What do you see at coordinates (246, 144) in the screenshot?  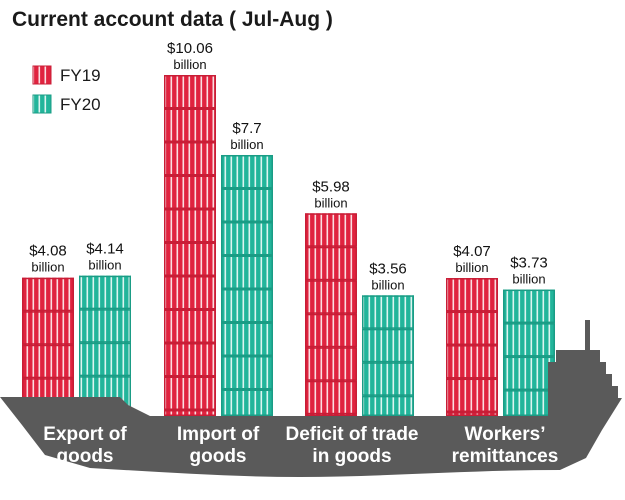 I see `value-unit-fy20-1: billion` at bounding box center [246, 144].